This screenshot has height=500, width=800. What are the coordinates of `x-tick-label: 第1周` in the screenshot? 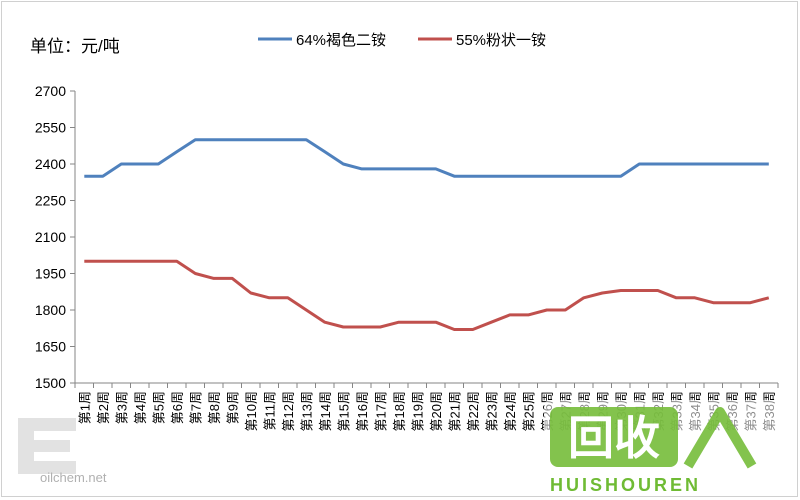 It's located at (84, 407).